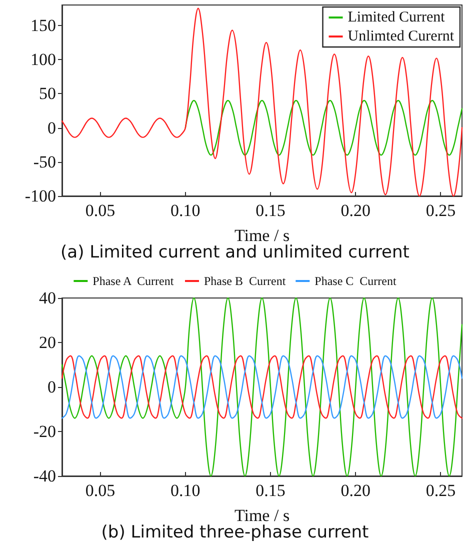  Describe the element at coordinates (235, 532) in the screenshot. I see `text: (b) Limited three-phase current` at that location.